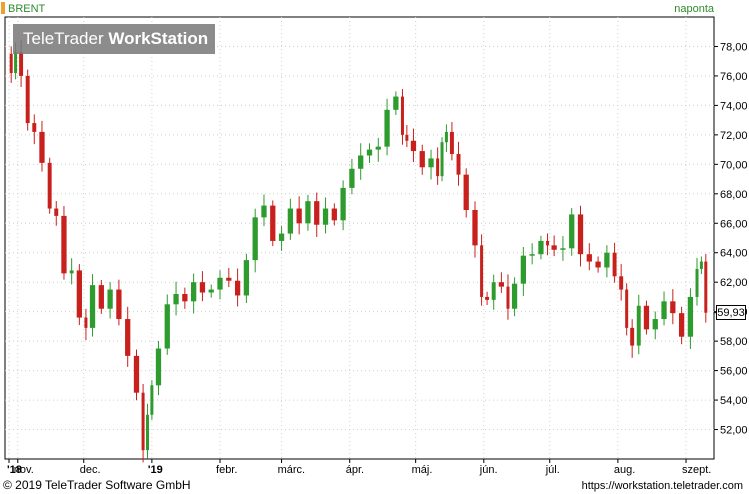  What do you see at coordinates (734, 283) in the screenshot?
I see `y-tick-label: 62,00` at bounding box center [734, 283].